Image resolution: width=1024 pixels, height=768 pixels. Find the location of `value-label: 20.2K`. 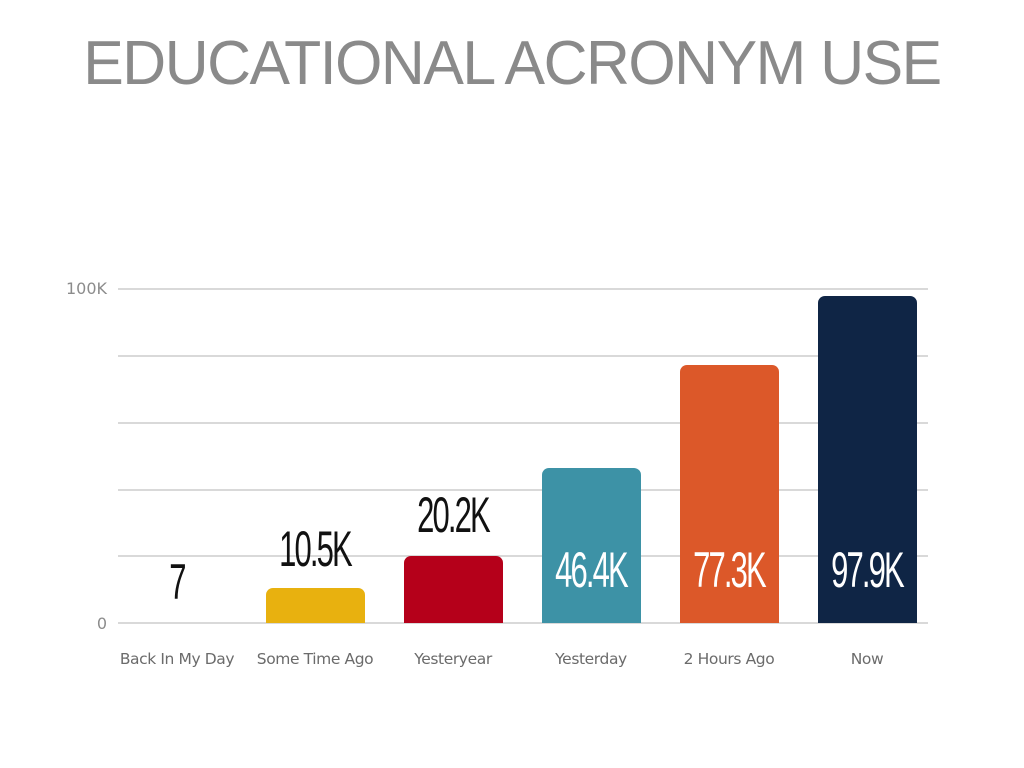

value-label: 20.2K is located at coordinates (454, 515).